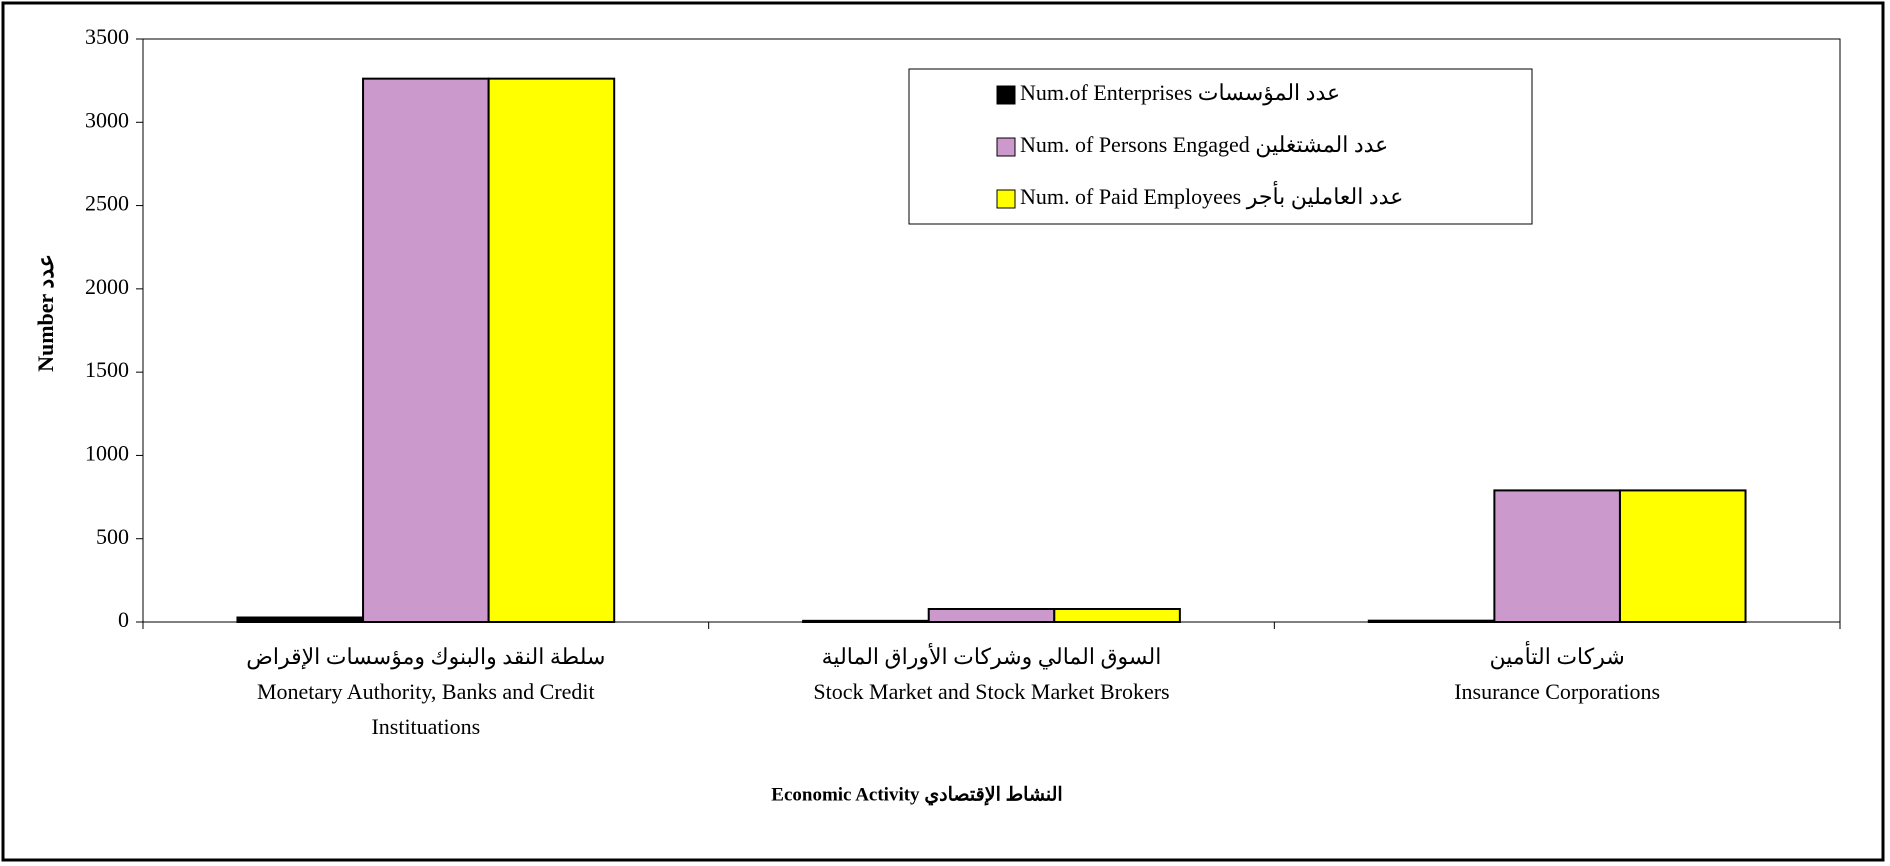 The width and height of the screenshot is (1890, 866). I want to click on y-tick-label: 1500, so click(107, 369).